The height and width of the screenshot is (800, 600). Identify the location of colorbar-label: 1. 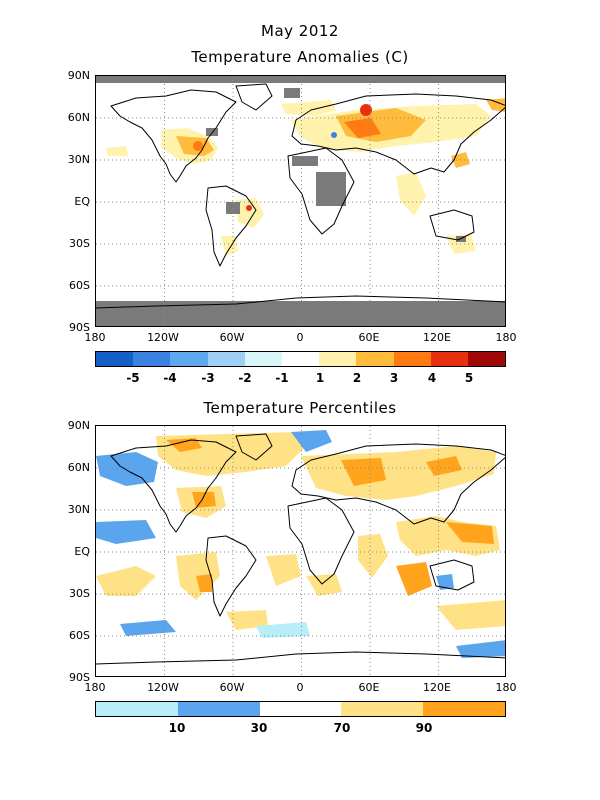
(320, 378).